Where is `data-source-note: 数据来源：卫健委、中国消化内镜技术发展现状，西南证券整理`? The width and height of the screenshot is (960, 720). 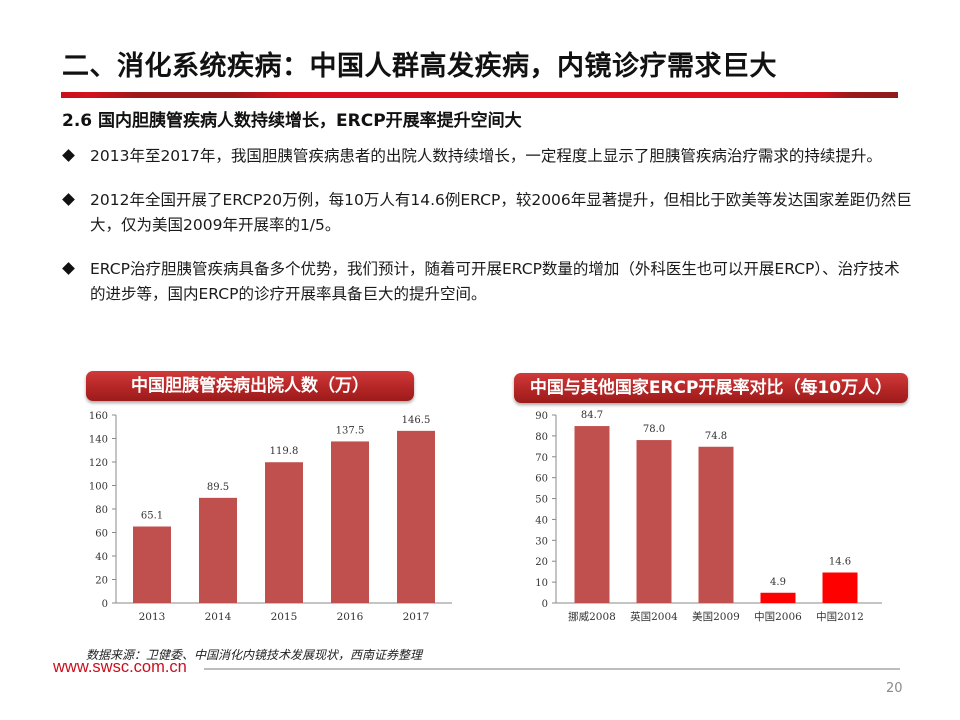 data-source-note: 数据来源：卫健委、中国消化内镜技术发展现状，西南证券整理 is located at coordinates (254, 655).